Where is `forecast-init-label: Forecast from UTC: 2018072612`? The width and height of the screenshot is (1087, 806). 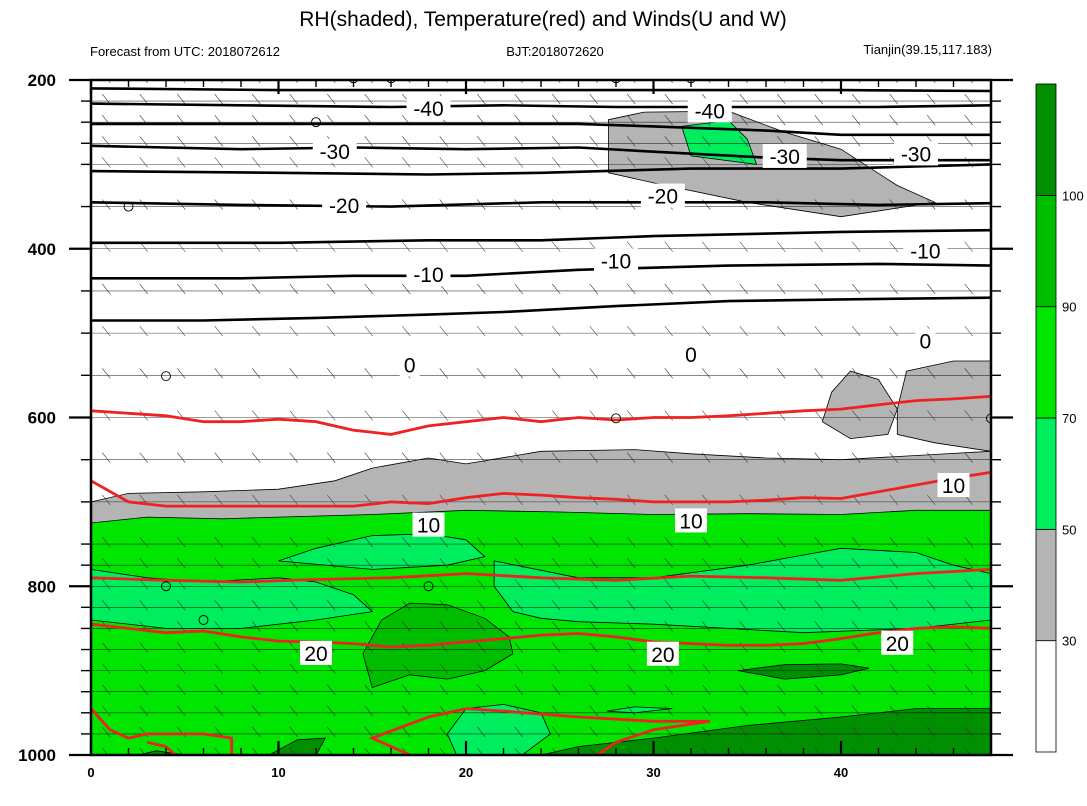
forecast-init-label: Forecast from UTC: 2018072612 is located at coordinates (185, 51).